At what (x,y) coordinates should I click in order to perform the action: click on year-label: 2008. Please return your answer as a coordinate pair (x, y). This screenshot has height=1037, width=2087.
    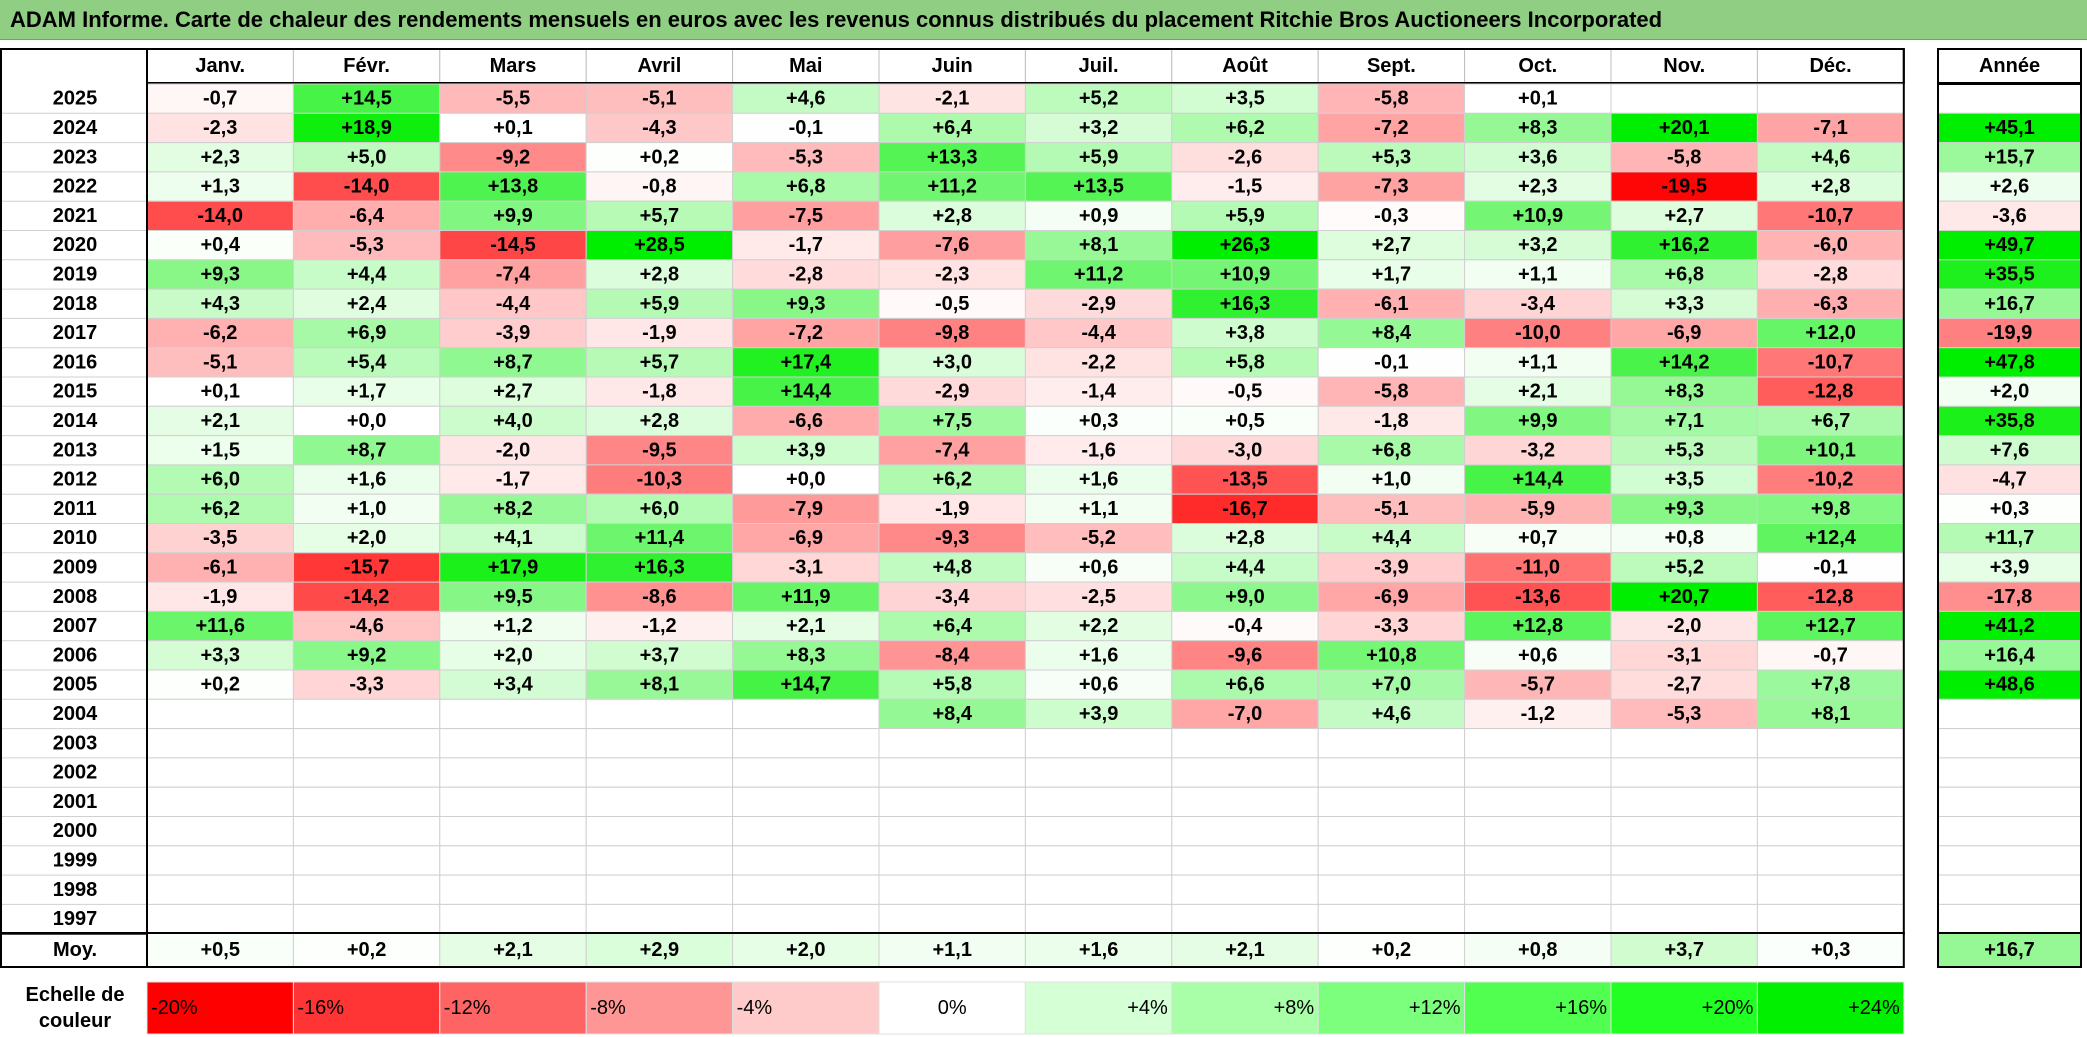
    Looking at the image, I should click on (75, 597).